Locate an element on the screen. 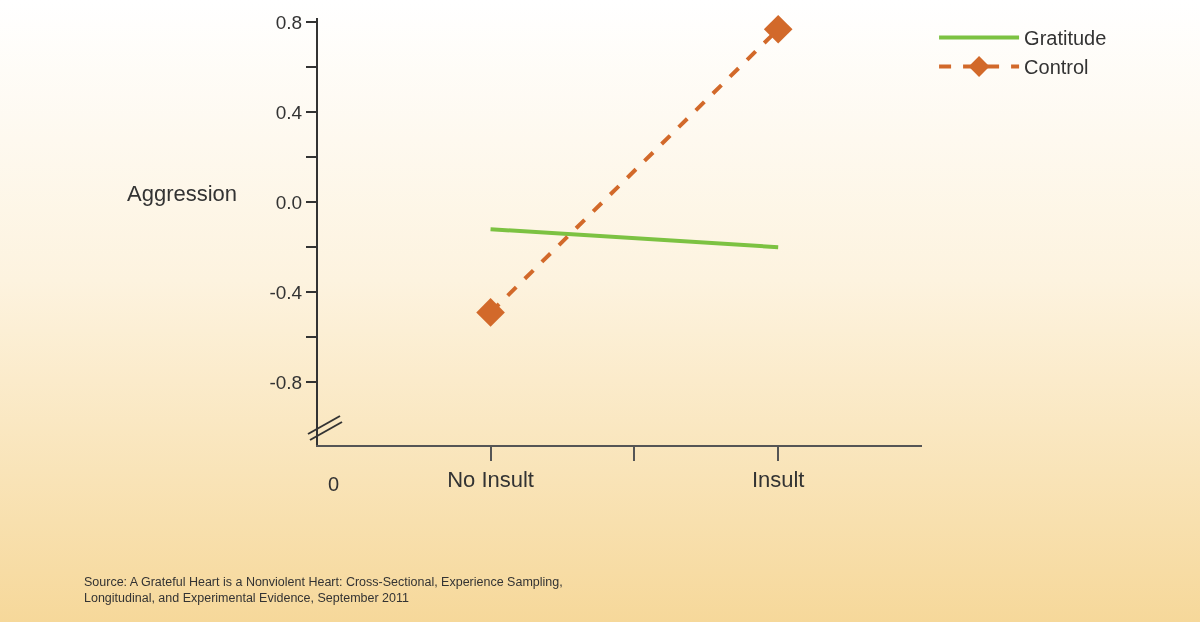 This screenshot has height=622, width=1200. y-tick-label: 0.4 is located at coordinates (289, 113).